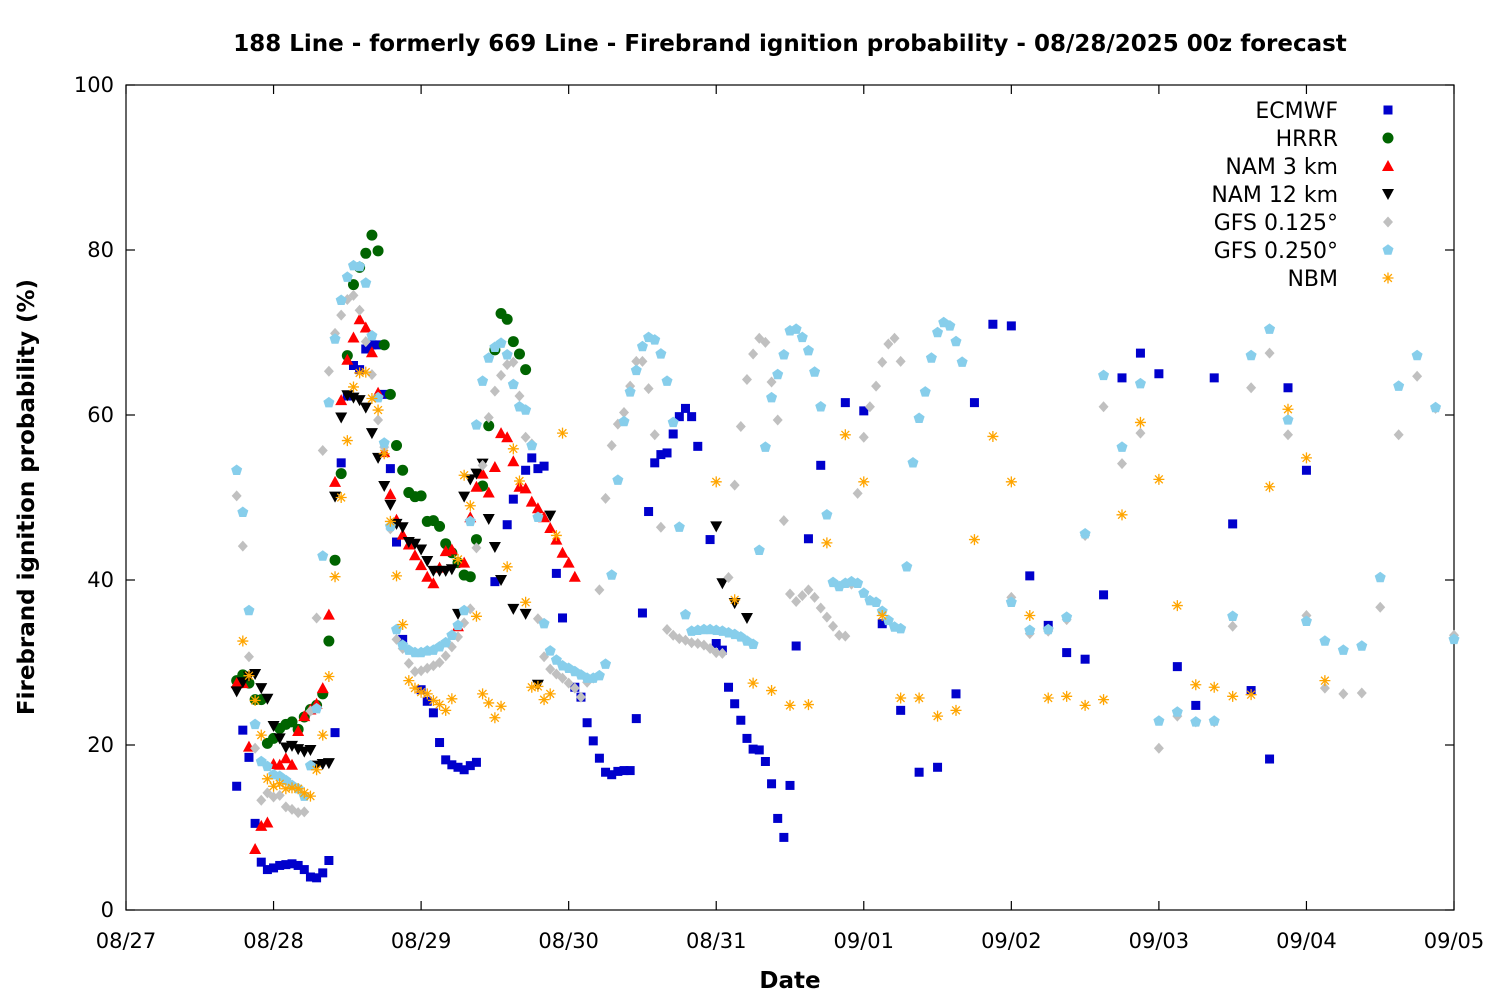 This screenshot has width=1500, height=1000. I want to click on x-tick-label: 08/28, so click(273, 941).